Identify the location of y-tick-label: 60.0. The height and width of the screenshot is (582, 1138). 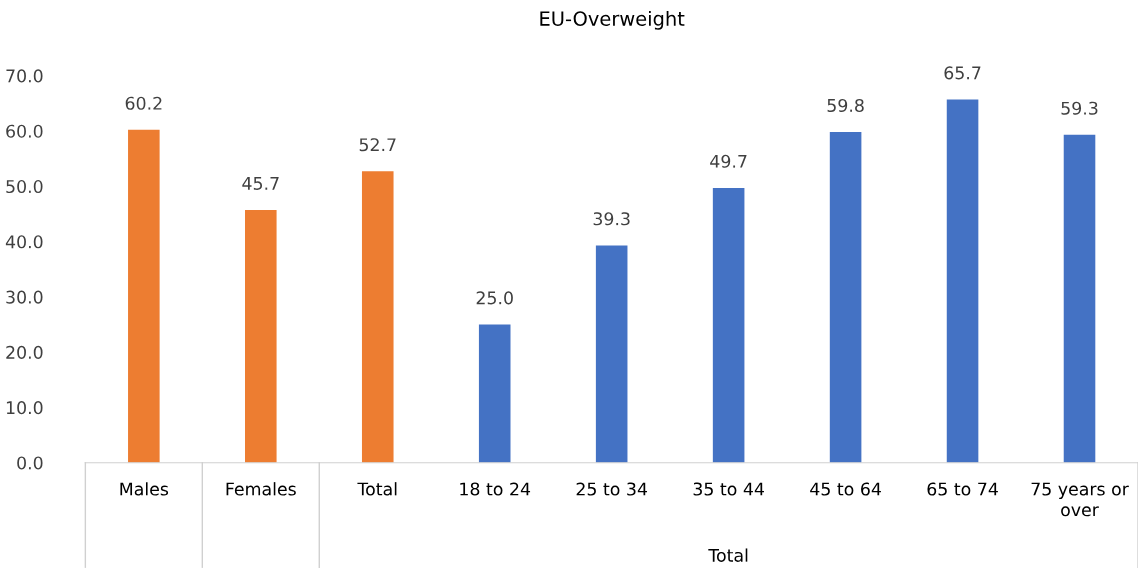
(24, 131).